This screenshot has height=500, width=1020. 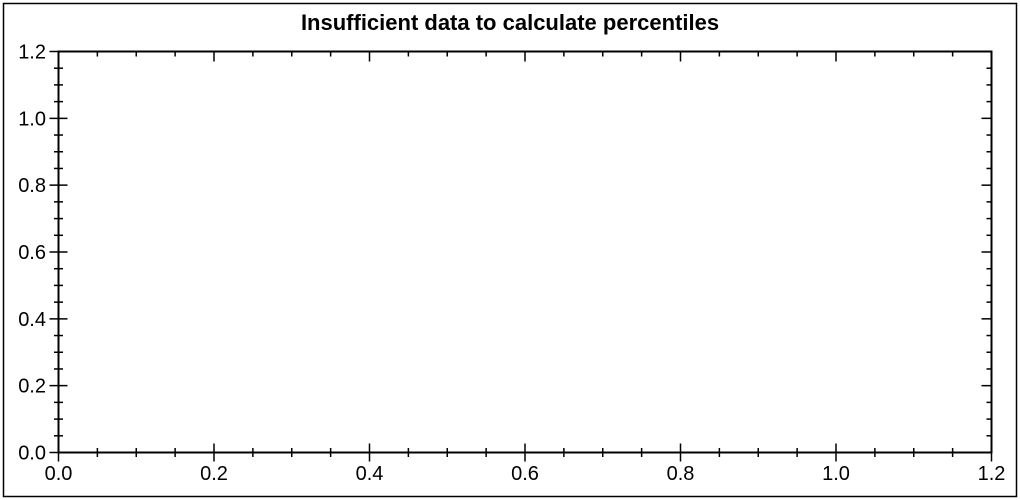 I want to click on x-axis-tick-label: 1.2, so click(x=992, y=474).